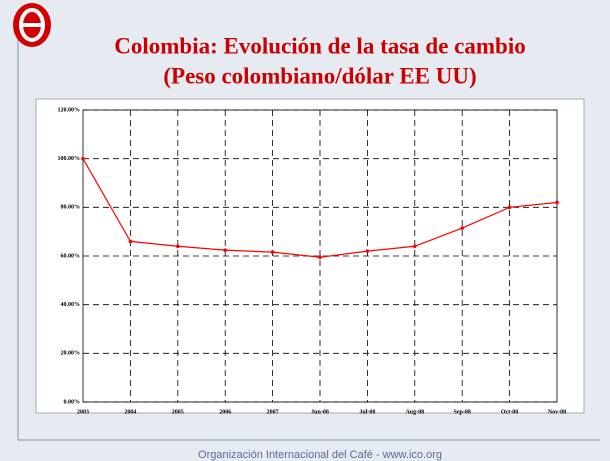  Describe the element at coordinates (71, 354) in the screenshot. I see `y-tick-label: 20.00%` at that location.